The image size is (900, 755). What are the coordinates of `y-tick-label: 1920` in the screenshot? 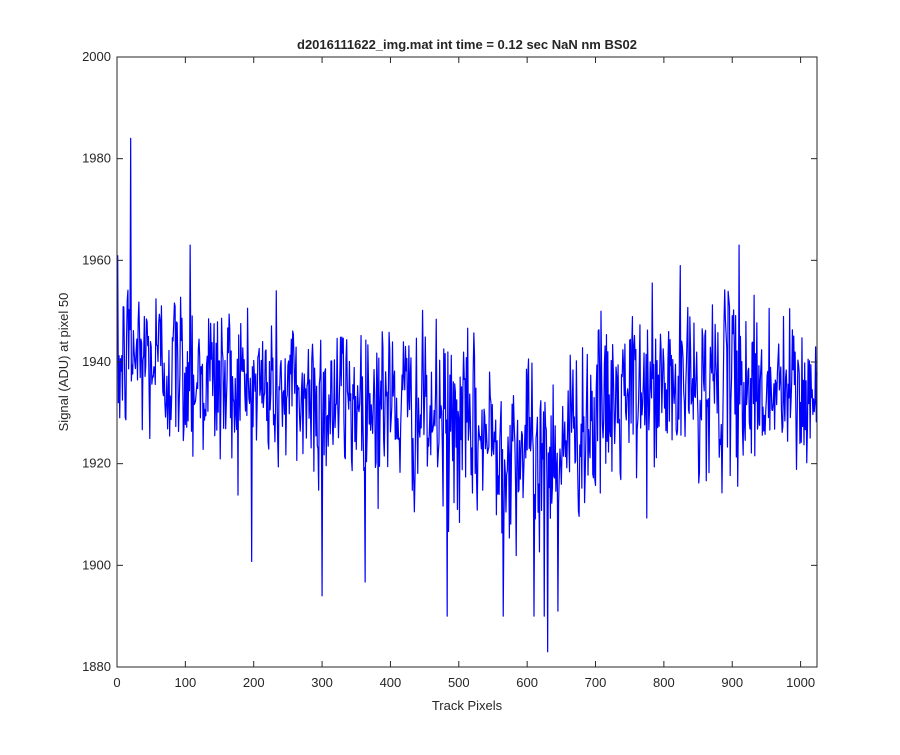 It's located at (96, 463).